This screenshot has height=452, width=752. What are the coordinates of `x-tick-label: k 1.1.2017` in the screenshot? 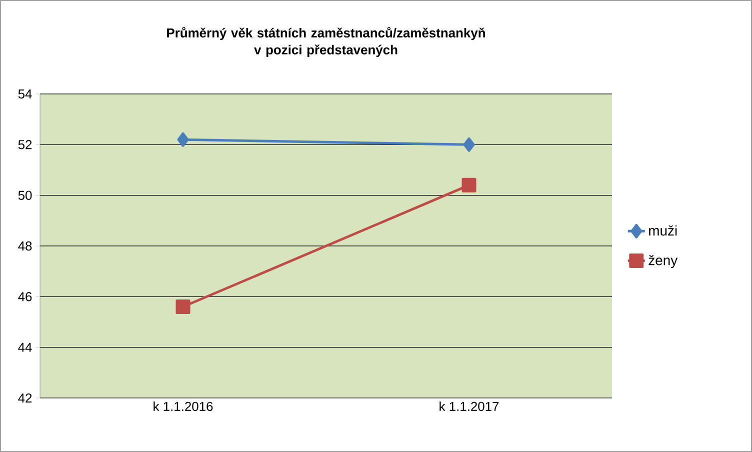 It's located at (469, 407).